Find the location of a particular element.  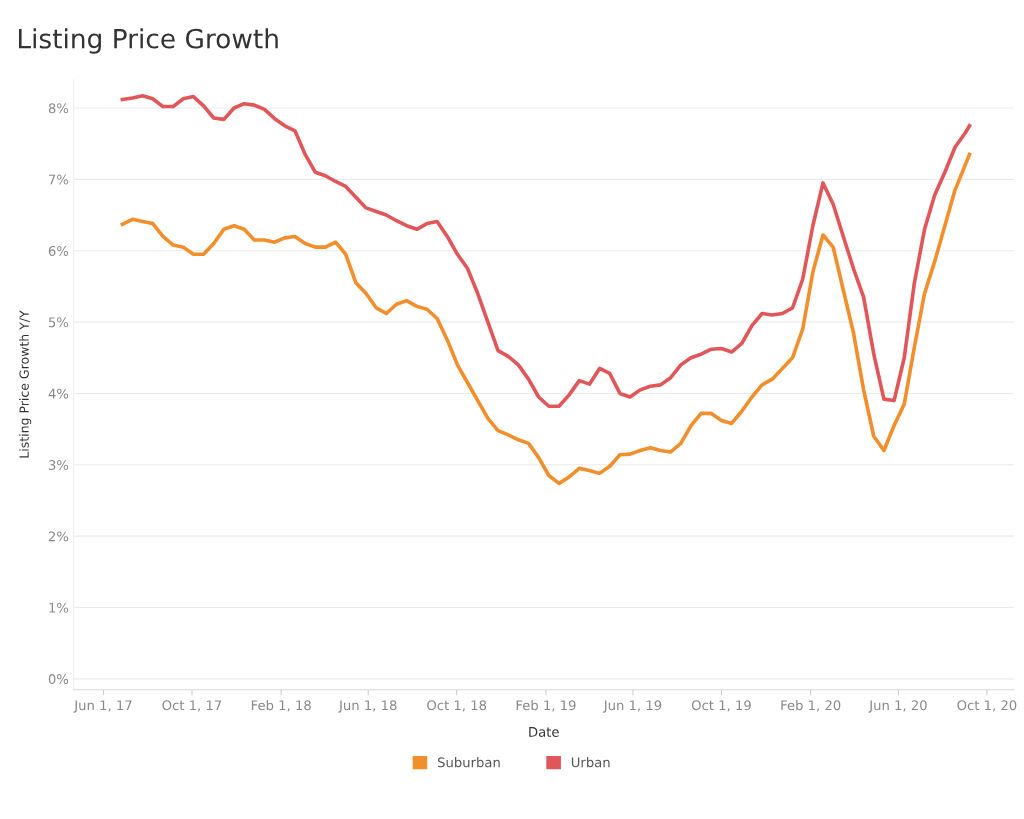

y-tick-label: 2% is located at coordinates (58, 536).